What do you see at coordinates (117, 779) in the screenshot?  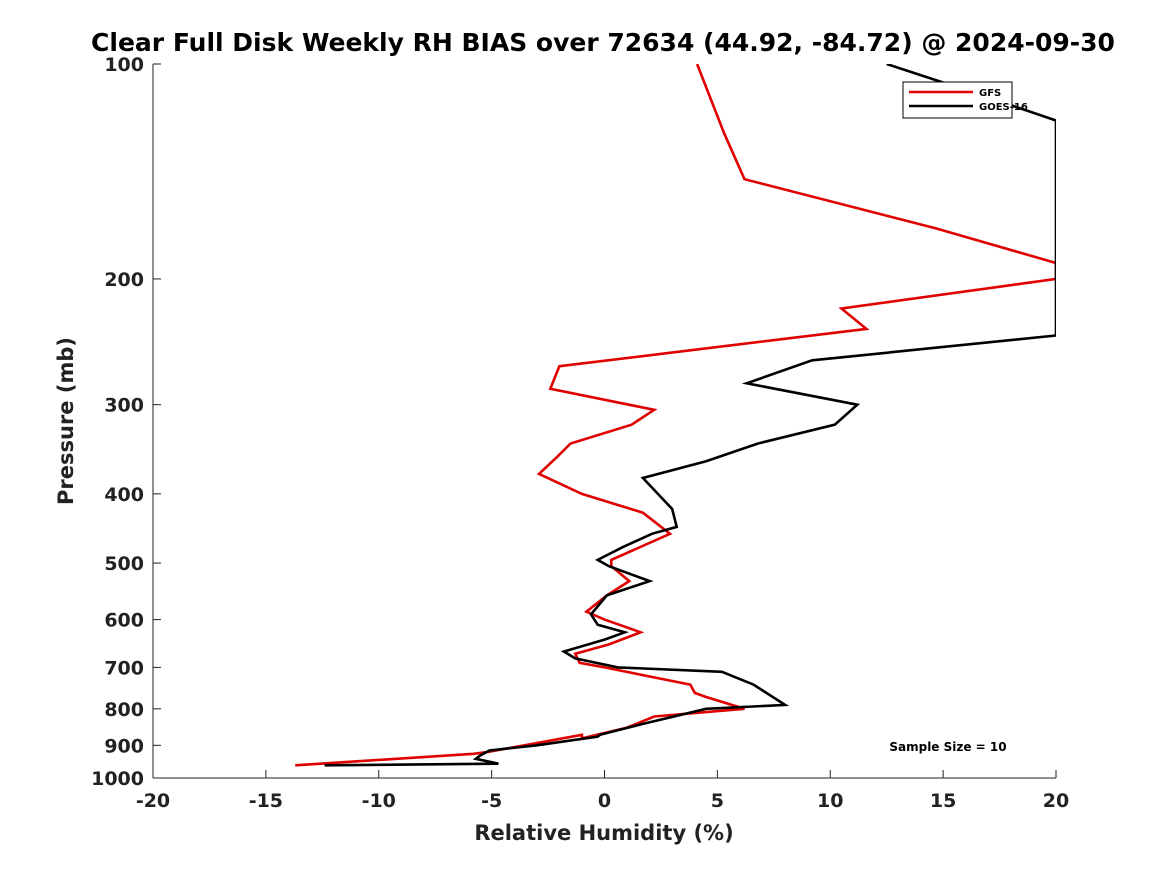 I see `y-tick-label: 1000` at bounding box center [117, 779].